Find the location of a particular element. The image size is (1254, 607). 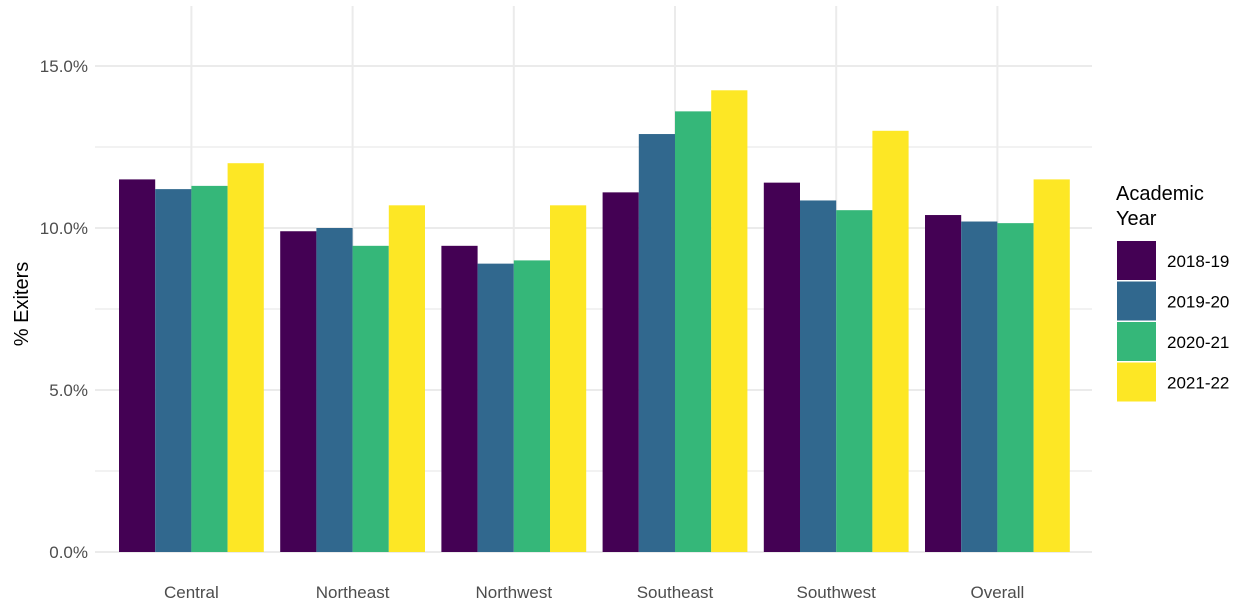

y-tick-label: 15.0% is located at coordinates (64, 66).